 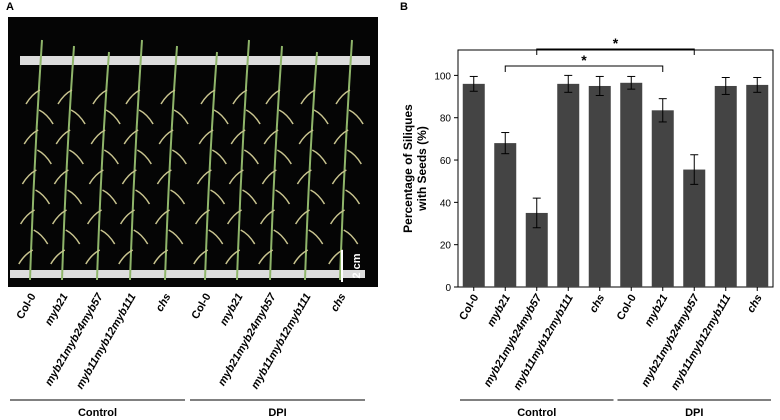 I want to click on panel-label: B, so click(x=404, y=7).